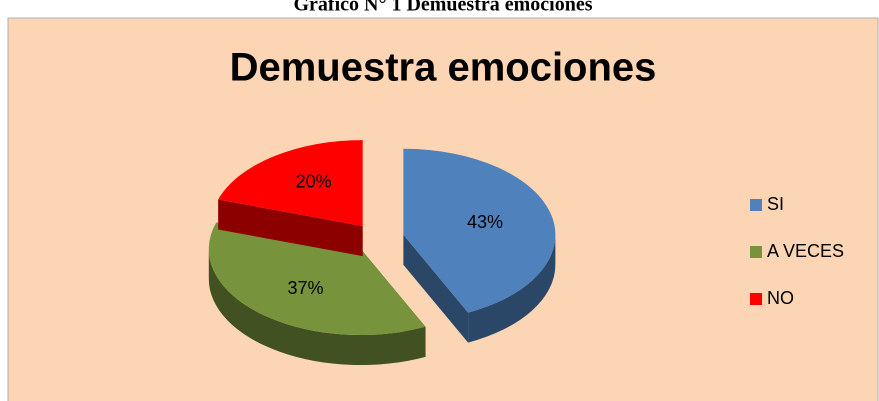  Describe the element at coordinates (314, 182) in the screenshot. I see `data-label: 20%` at that location.